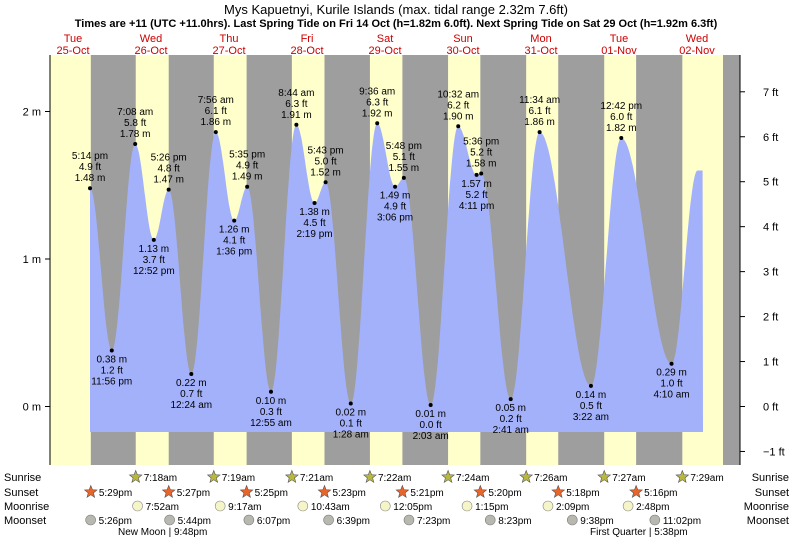  What do you see at coordinates (539, 100) in the screenshot?
I see `high-tide-time: 11:34 am` at bounding box center [539, 100].